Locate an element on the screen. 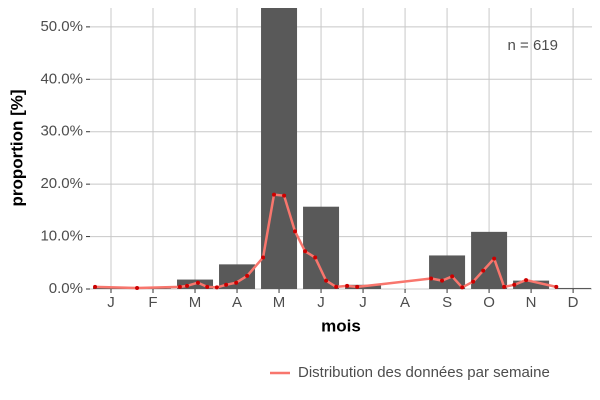 This screenshot has height=400, width=600. y-tick-label: 40.0% is located at coordinates (61, 78).